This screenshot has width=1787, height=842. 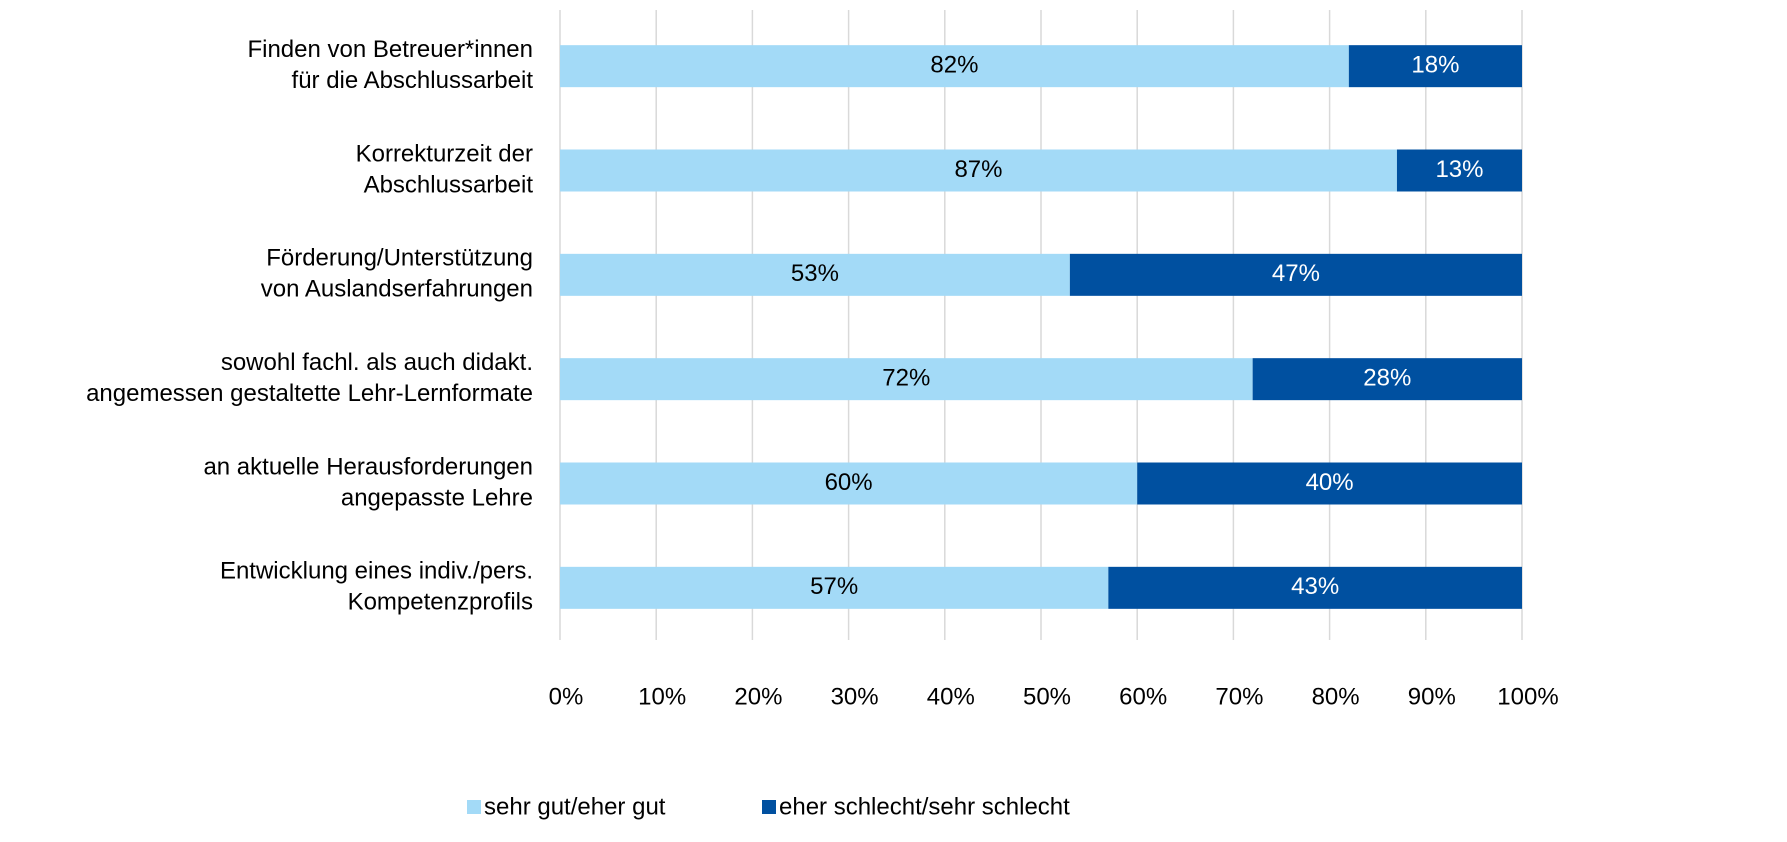 What do you see at coordinates (1047, 696) in the screenshot?
I see `x-tick-label: 50%` at bounding box center [1047, 696].